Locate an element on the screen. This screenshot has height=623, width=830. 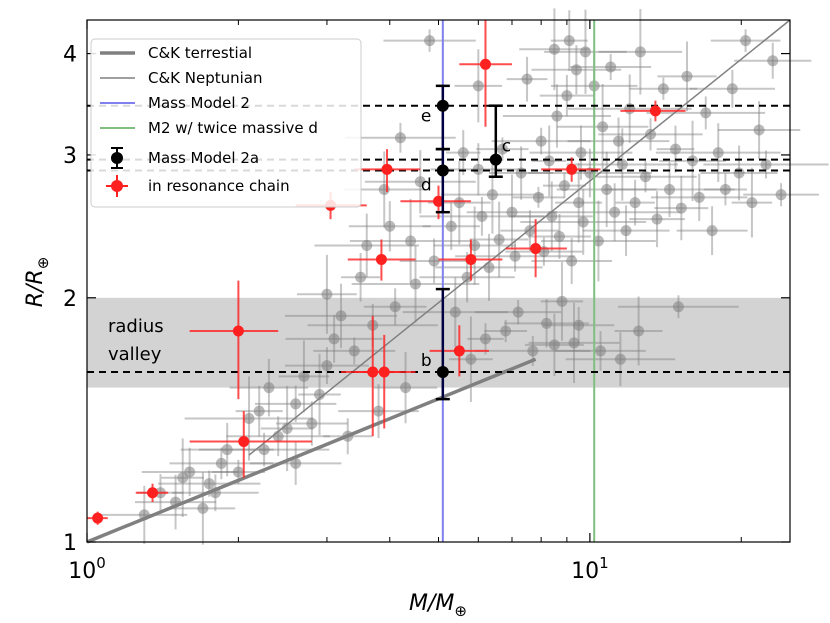
mass-model-2a-point-e is located at coordinates (442, 117).